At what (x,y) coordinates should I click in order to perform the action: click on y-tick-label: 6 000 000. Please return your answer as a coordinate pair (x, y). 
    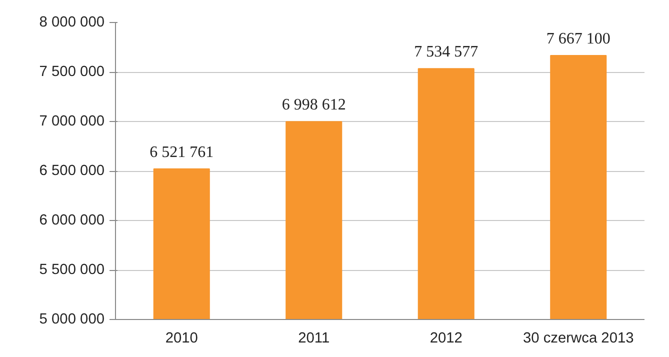
    Looking at the image, I should click on (71, 220).